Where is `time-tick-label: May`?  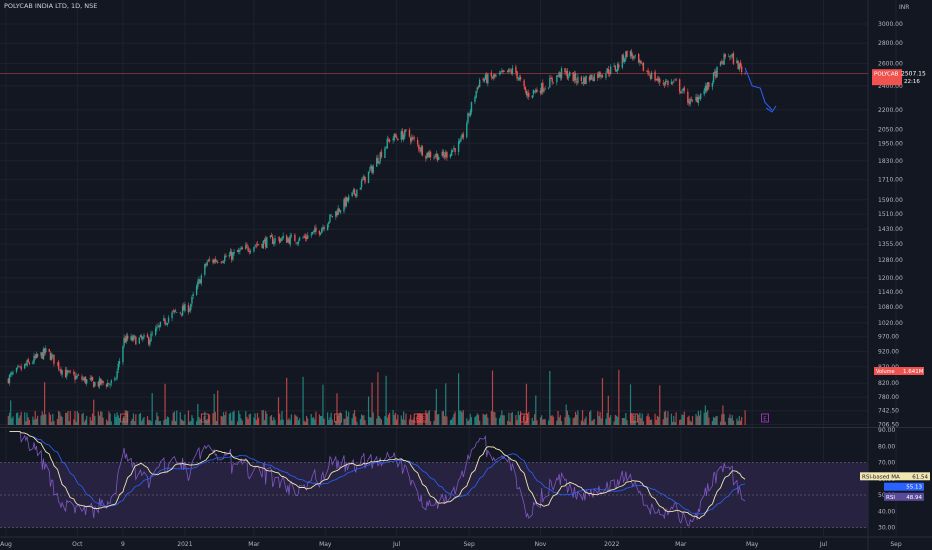
time-tick-label: May is located at coordinates (325, 544).